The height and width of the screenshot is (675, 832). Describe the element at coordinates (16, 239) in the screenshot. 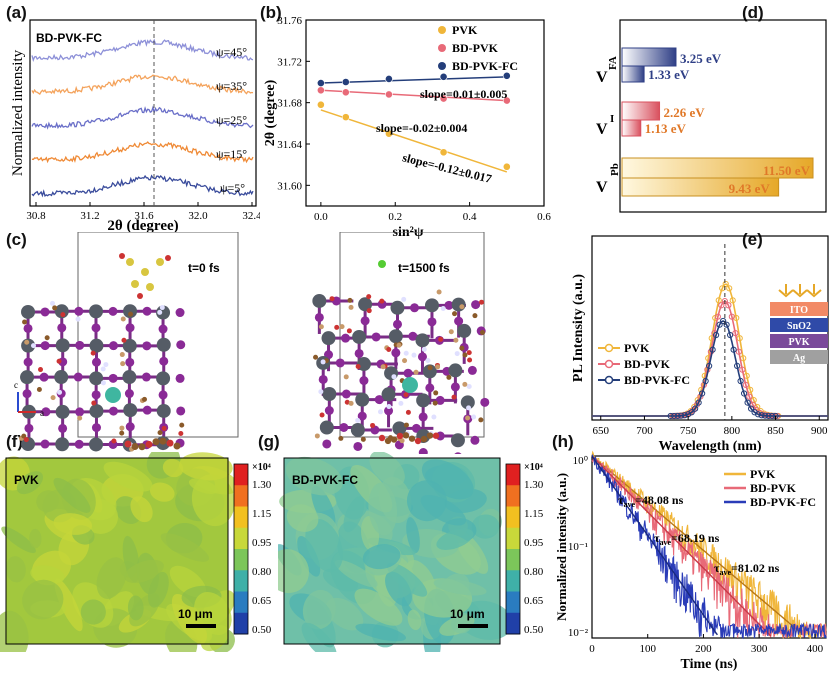

I see `panel-label-c: (c)` at that location.